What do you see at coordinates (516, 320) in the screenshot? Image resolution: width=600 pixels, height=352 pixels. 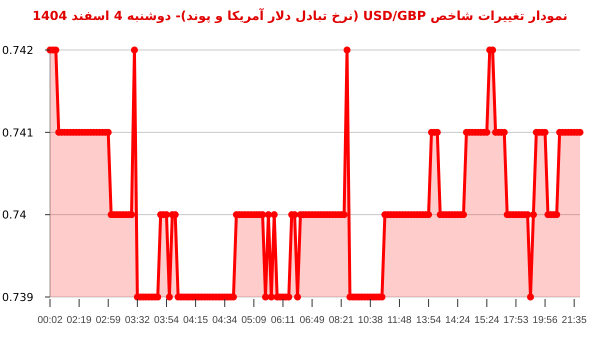 I see `x-tick-label: 17:53` at bounding box center [516, 320].